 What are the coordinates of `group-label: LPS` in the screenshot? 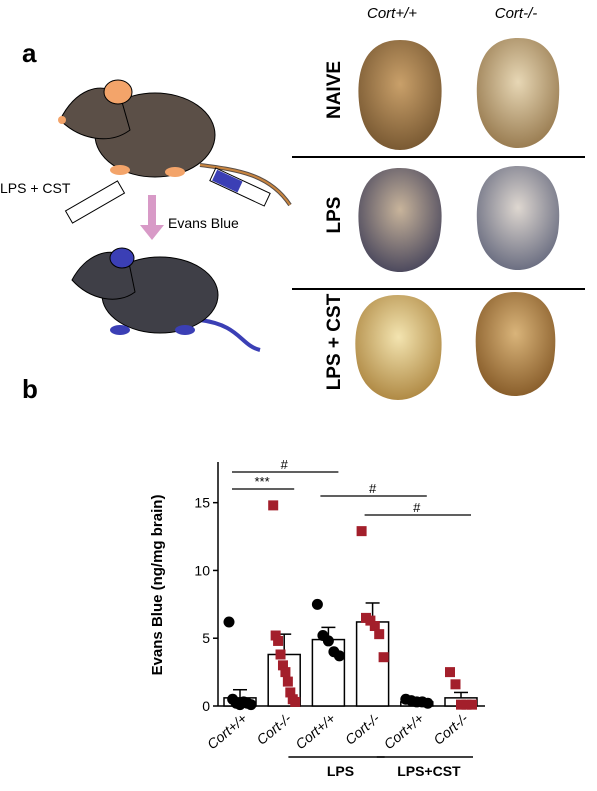 It's located at (340, 771).